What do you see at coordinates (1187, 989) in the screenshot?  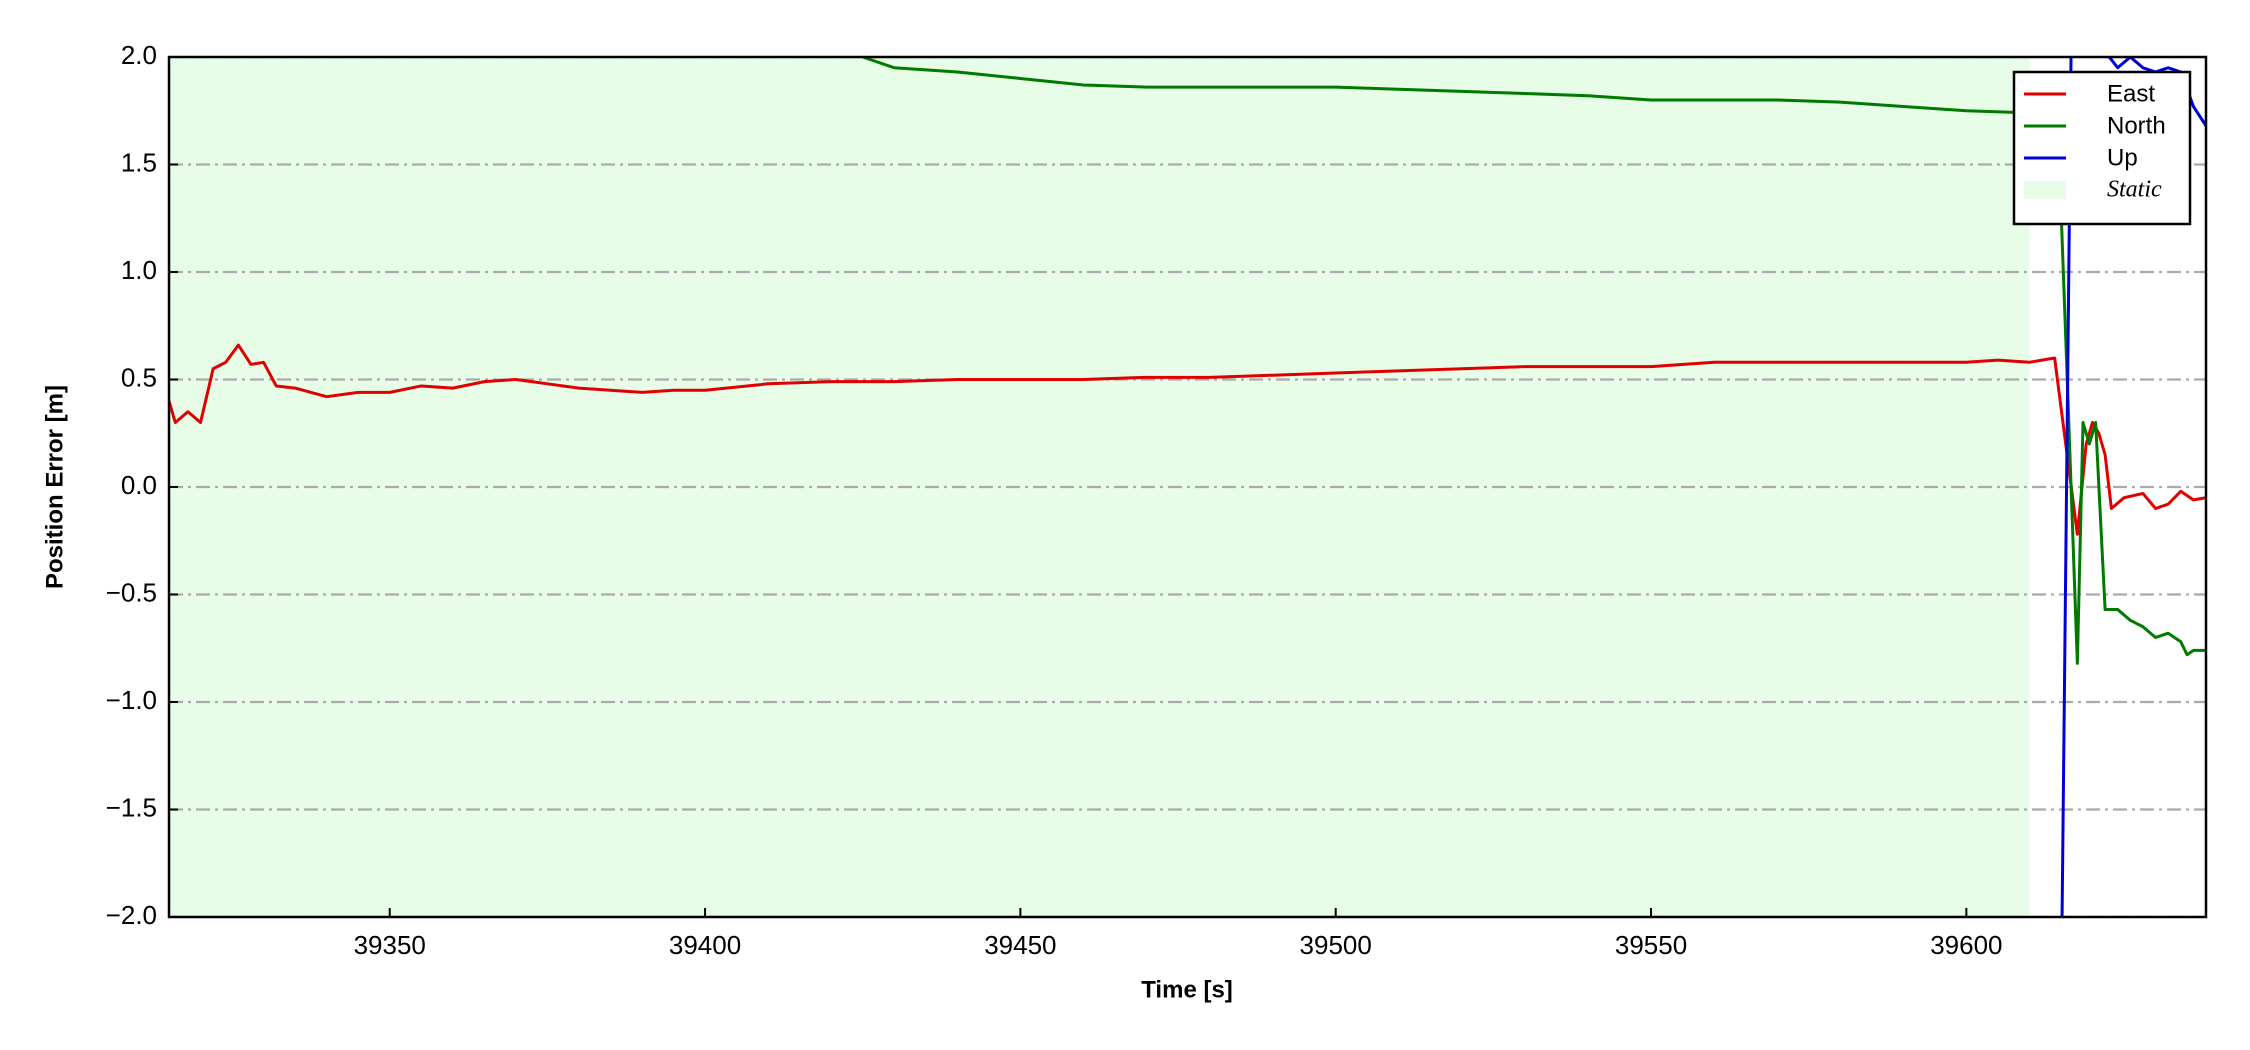 I see `x-axis-label: Time [s]` at bounding box center [1187, 989].